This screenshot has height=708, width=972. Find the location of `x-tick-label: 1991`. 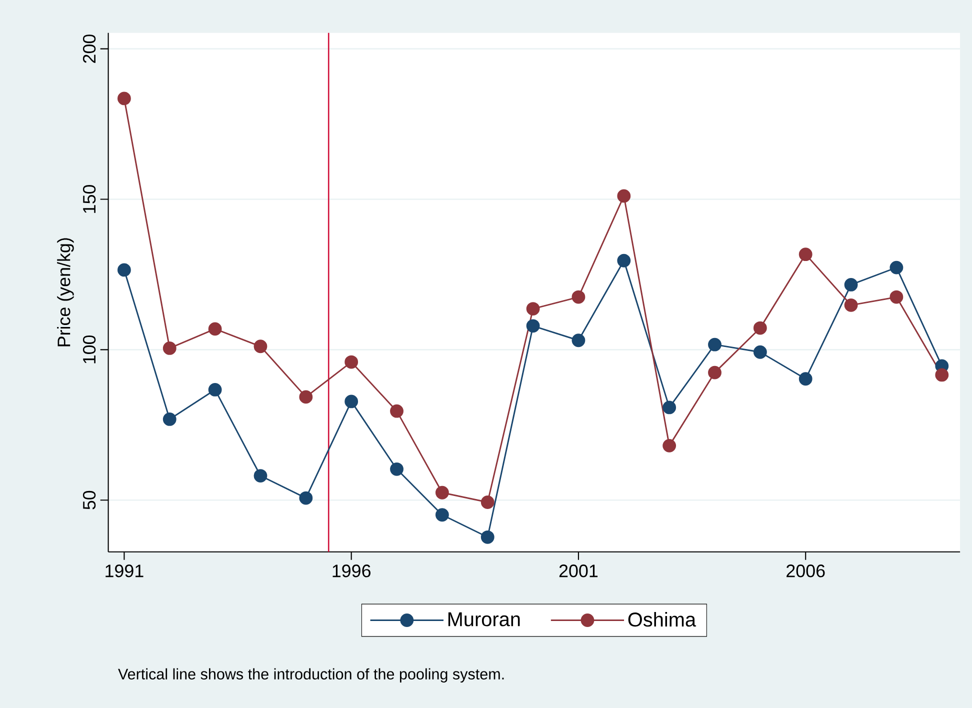

x-tick-label: 1991 is located at coordinates (125, 571).